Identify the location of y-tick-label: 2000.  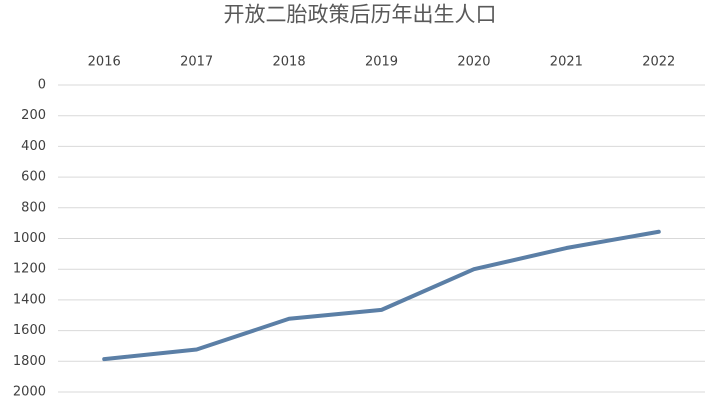
(29, 392).